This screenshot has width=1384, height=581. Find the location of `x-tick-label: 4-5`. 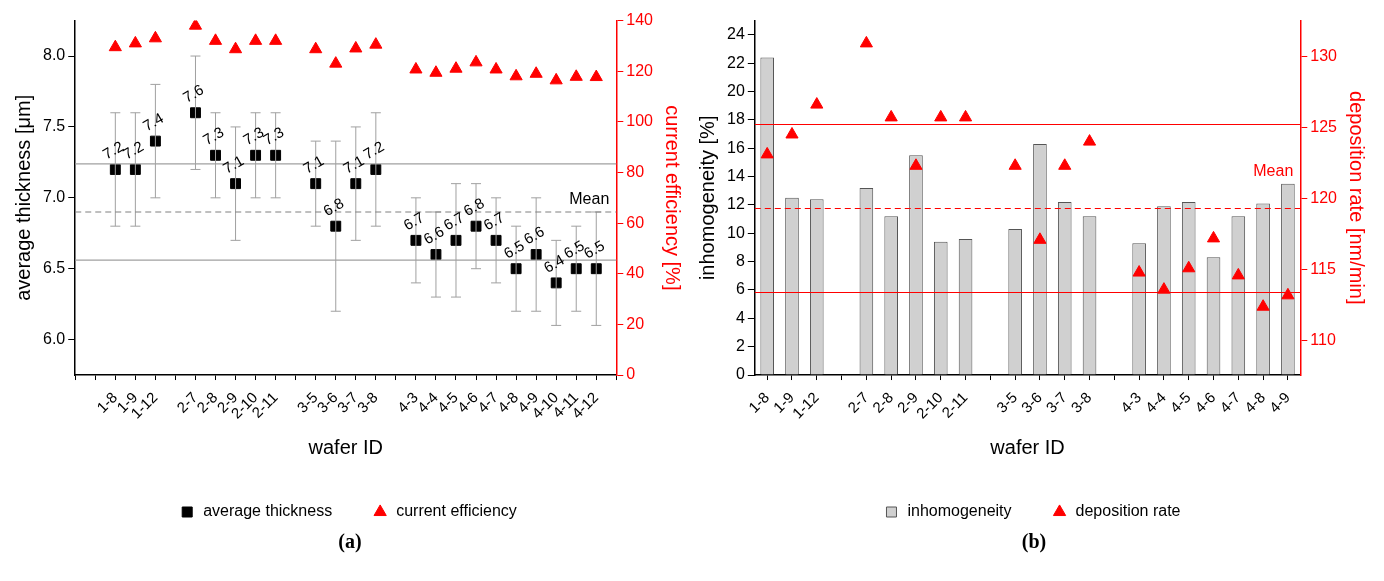

x-tick-label: 4-5 is located at coordinates (1180, 402).